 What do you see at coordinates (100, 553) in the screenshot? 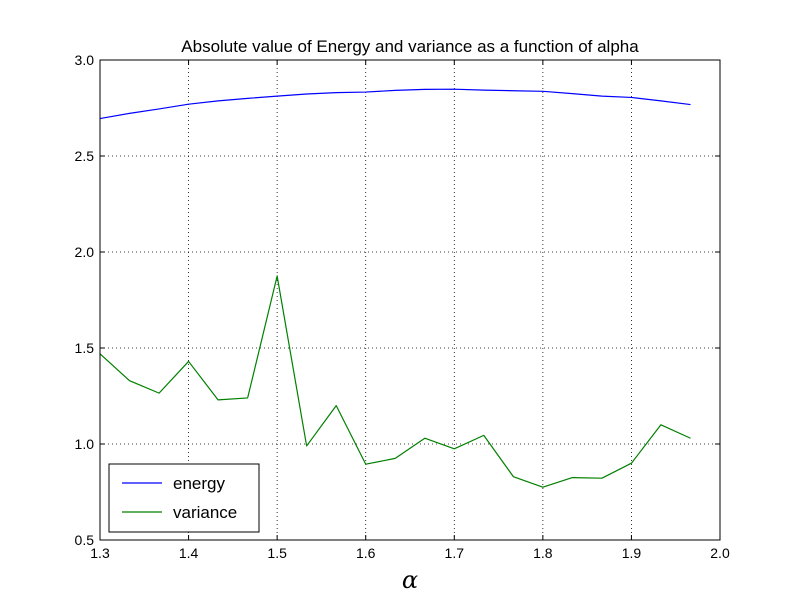
I see `x-tick-label: 1.3` at bounding box center [100, 553].